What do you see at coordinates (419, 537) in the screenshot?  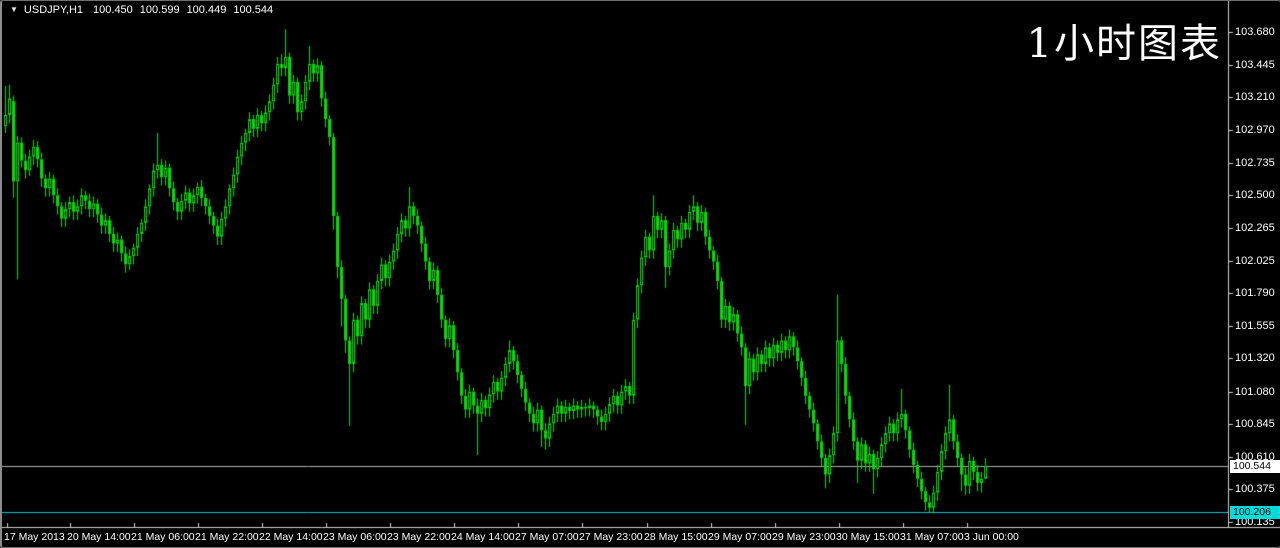 I see `time-axis-label: 23 May 22:00` at bounding box center [419, 537].